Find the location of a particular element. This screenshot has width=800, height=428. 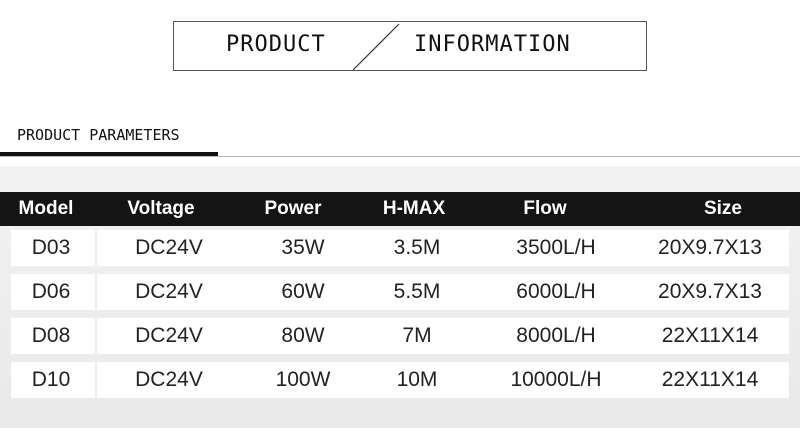

title-slash-divider is located at coordinates (376, 47).